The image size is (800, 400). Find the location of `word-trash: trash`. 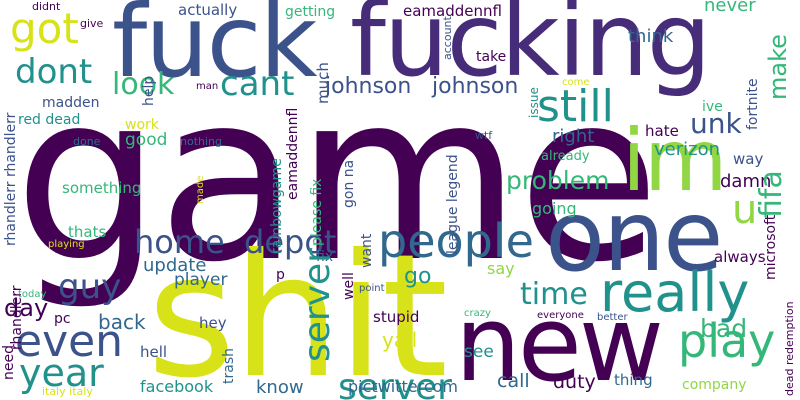

word-trash: trash is located at coordinates (229, 366).